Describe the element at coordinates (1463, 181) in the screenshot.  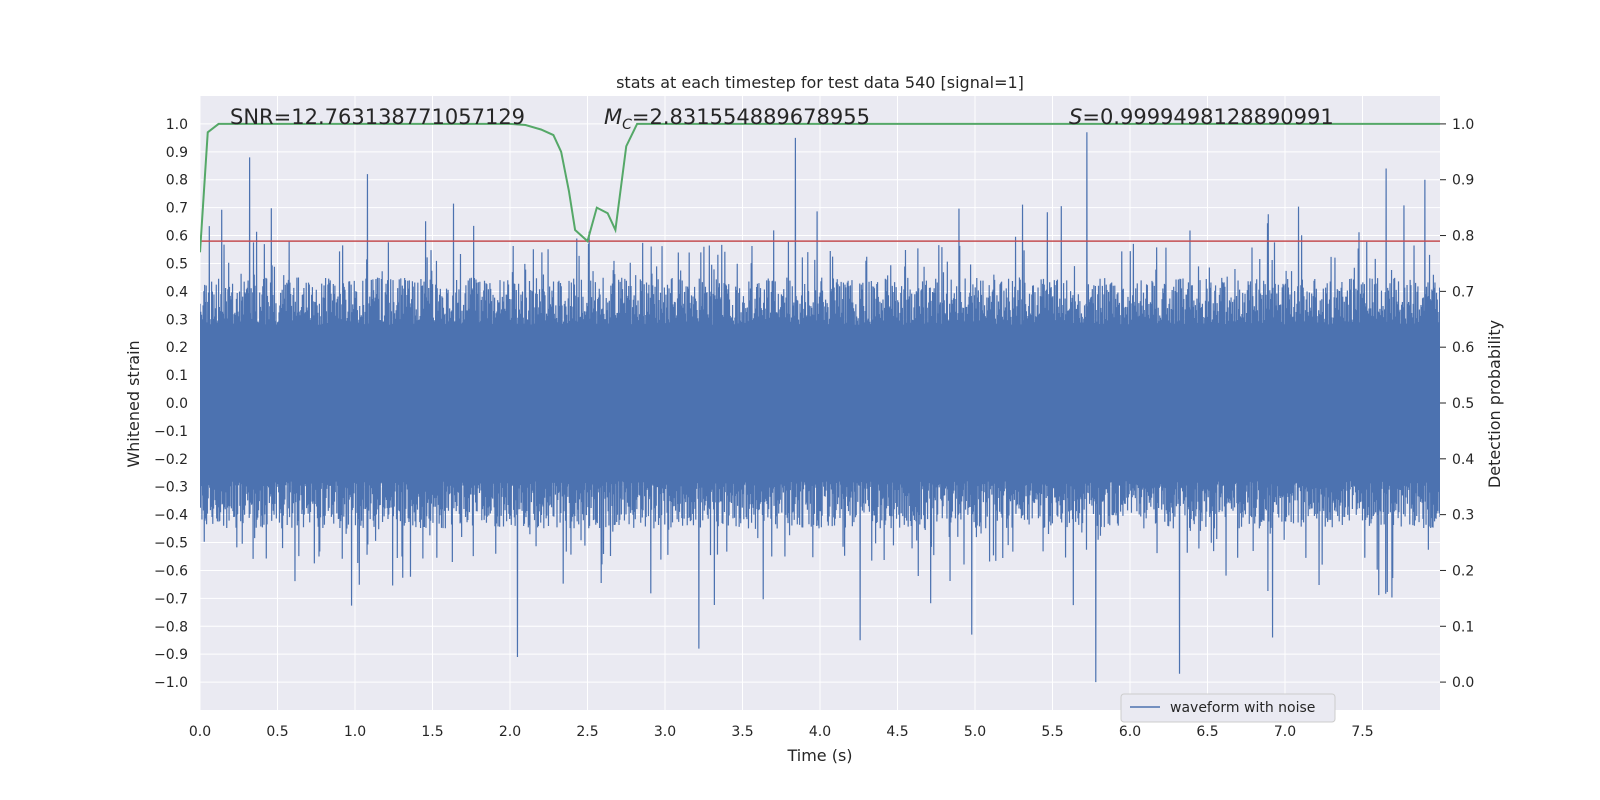
I see `y2-tick-label: 0.9` at that location.